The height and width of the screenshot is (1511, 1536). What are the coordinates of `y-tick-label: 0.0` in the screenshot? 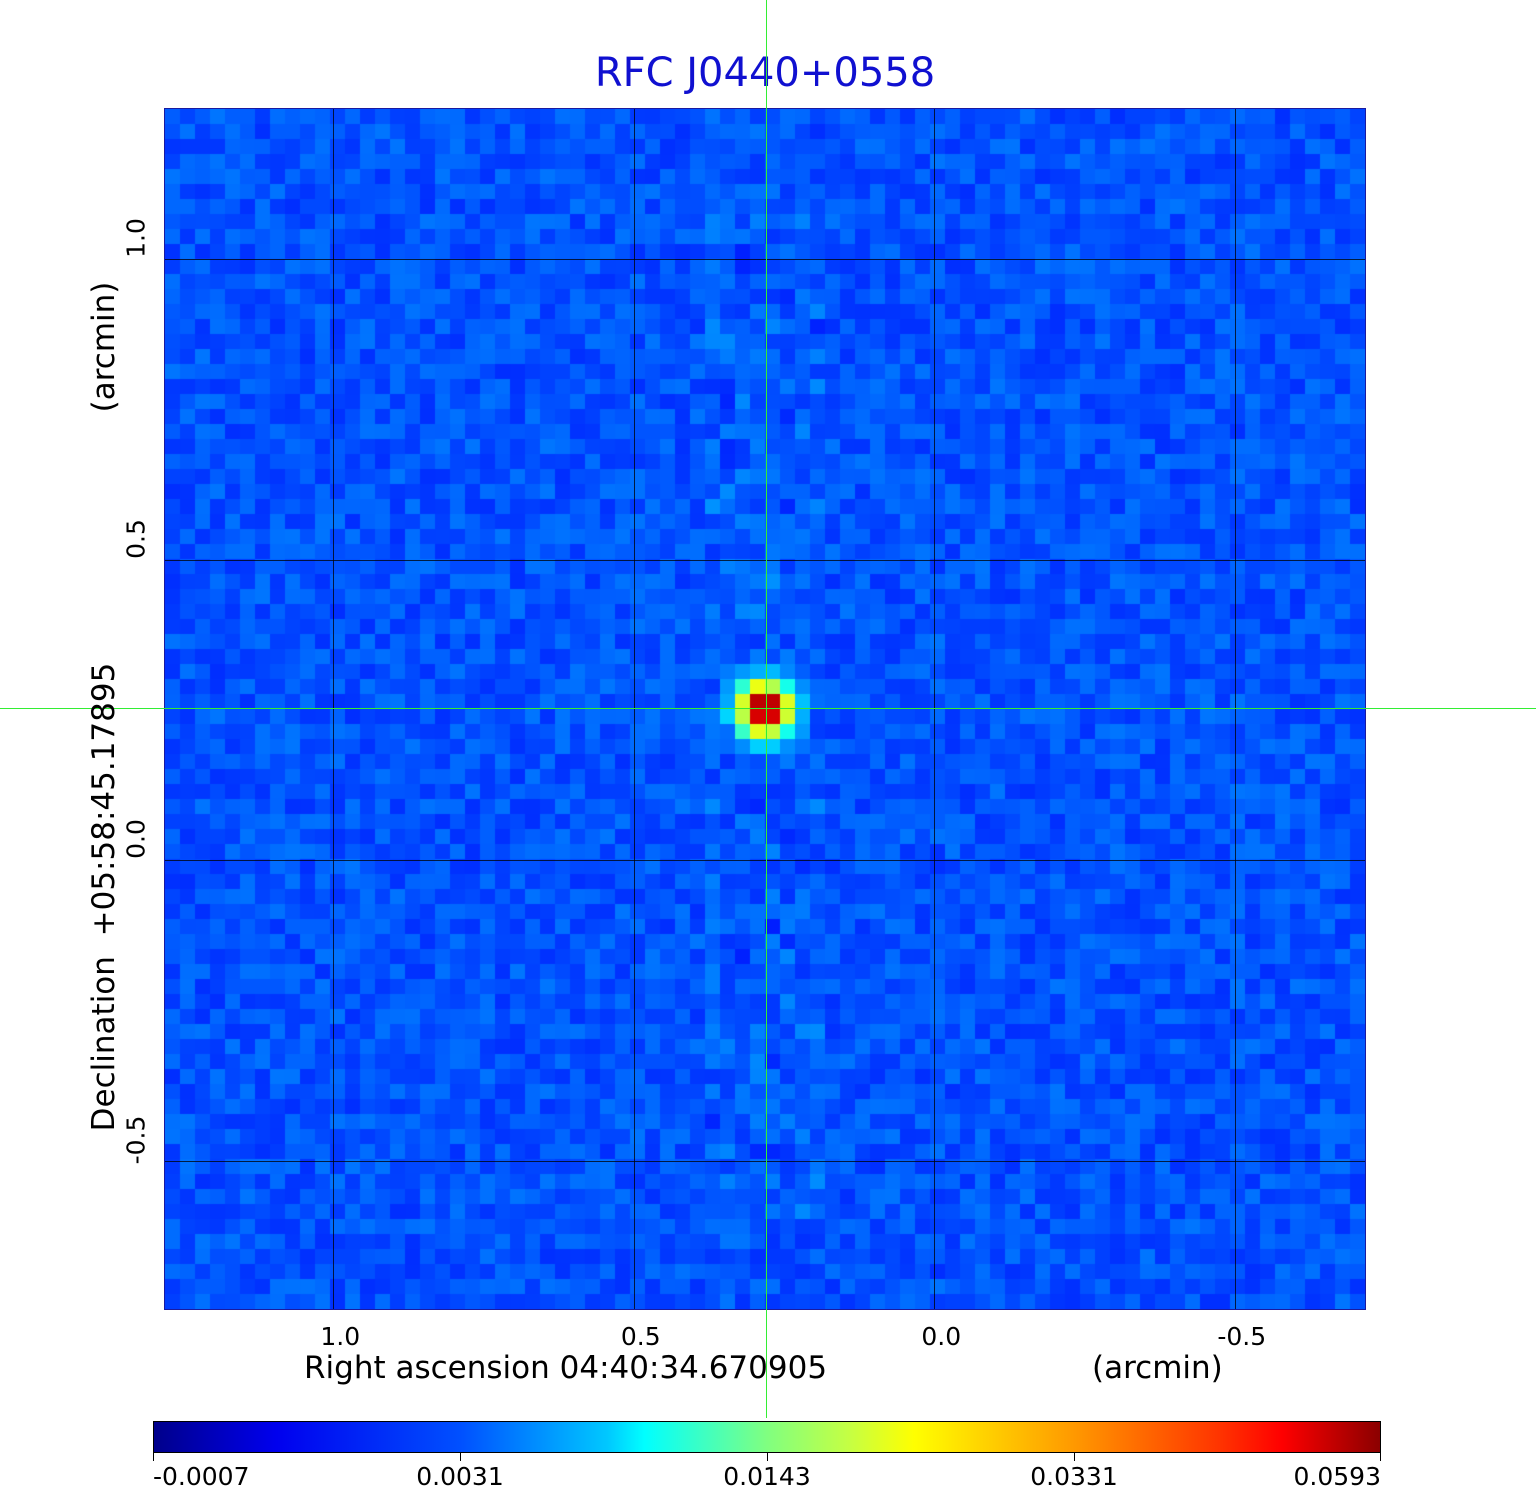 It's located at (136, 839).